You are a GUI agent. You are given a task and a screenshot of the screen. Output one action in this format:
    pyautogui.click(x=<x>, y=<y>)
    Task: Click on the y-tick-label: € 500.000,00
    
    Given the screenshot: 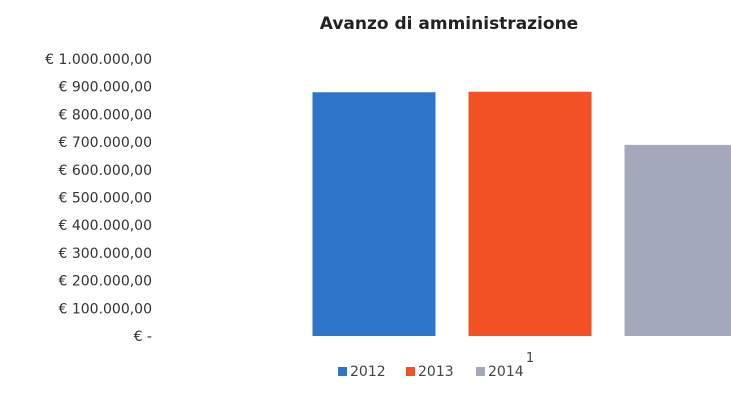 What is the action you would take?
    pyautogui.click(x=105, y=199)
    